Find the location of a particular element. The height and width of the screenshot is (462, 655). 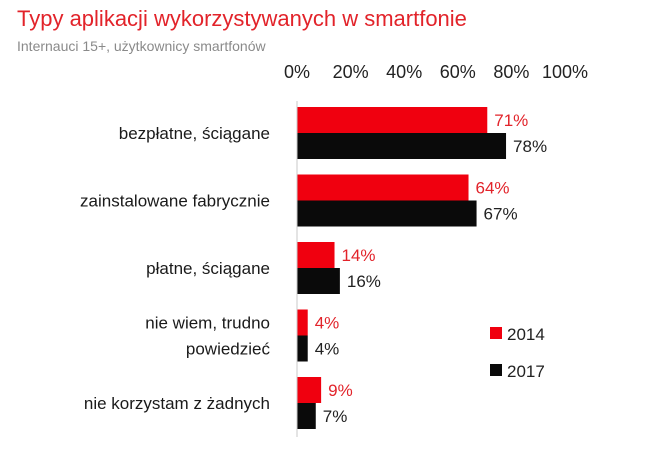

x-tick-label: 100% is located at coordinates (565, 72).